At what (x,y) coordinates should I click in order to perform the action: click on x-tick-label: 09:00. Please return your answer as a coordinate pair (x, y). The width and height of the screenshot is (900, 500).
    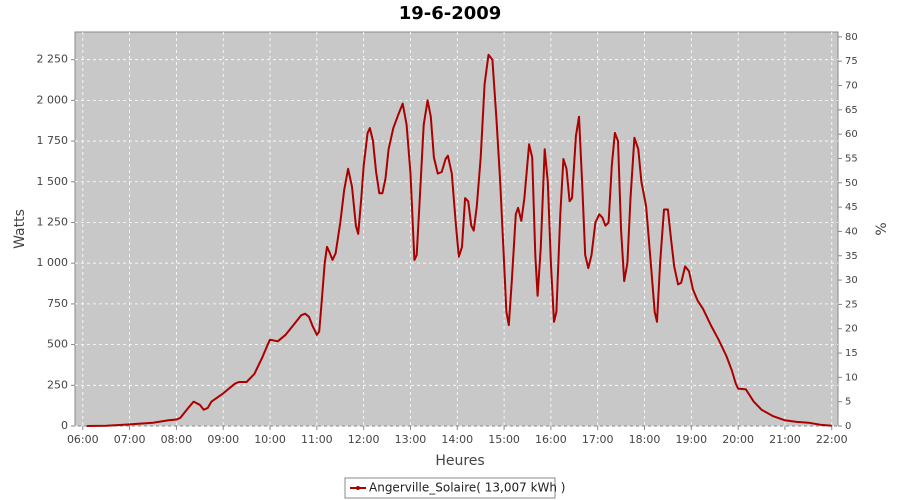
    Looking at the image, I should click on (223, 439).